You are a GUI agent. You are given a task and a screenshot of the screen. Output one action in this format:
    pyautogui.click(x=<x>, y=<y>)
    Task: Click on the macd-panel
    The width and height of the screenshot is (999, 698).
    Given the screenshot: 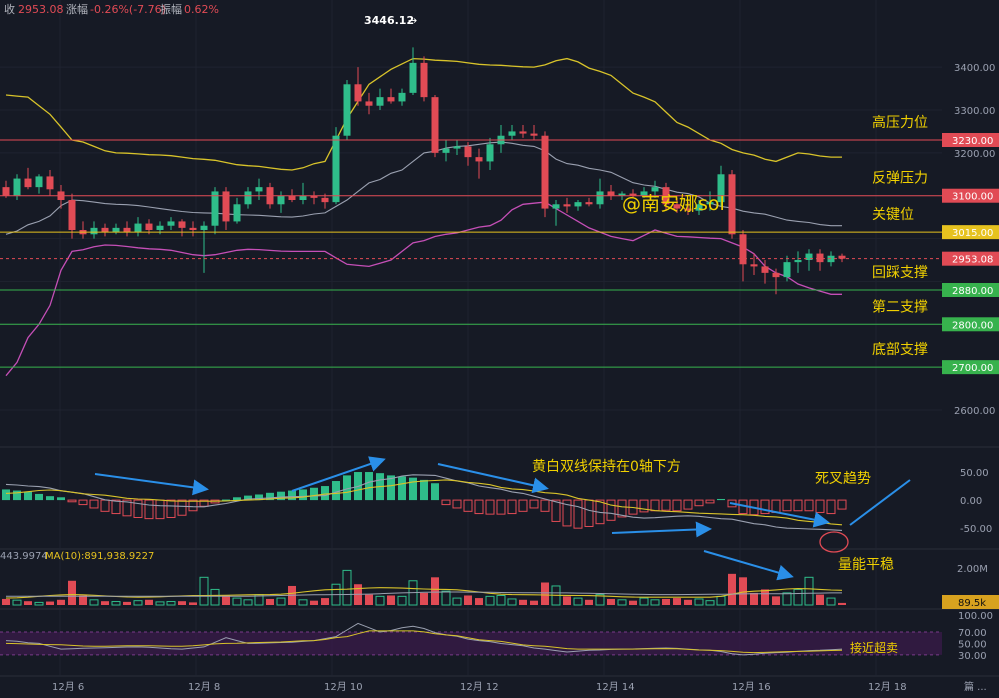 What is the action you would take?
    pyautogui.click(x=424, y=501)
    